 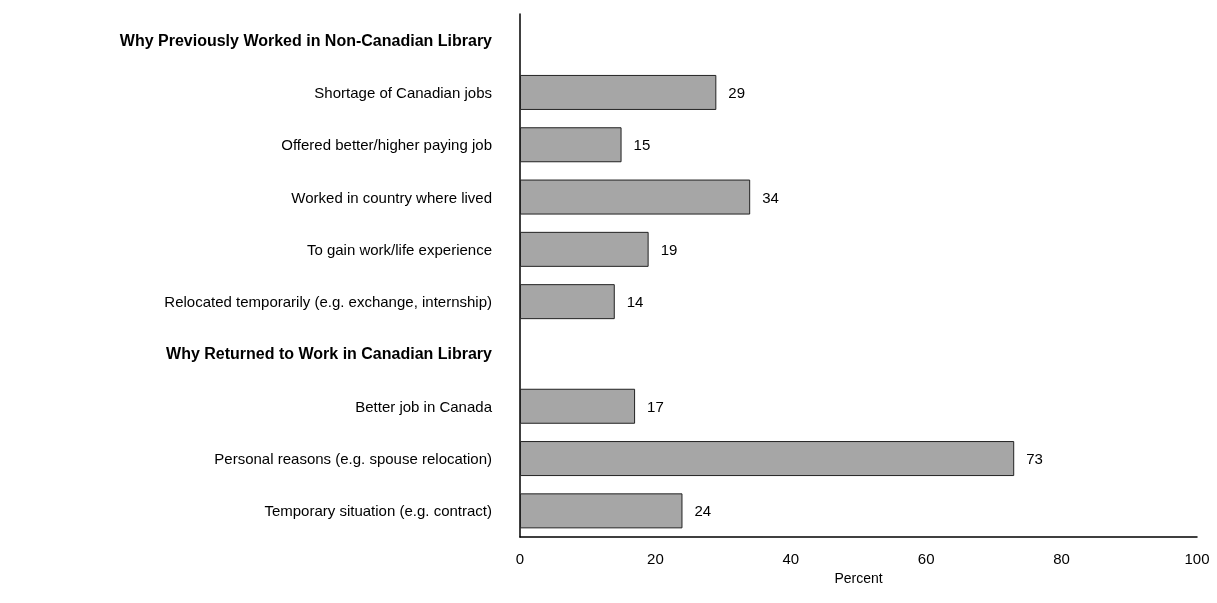 What do you see at coordinates (403, 92) in the screenshot?
I see `y-tick-label: Shortage of Canadian jobs` at bounding box center [403, 92].